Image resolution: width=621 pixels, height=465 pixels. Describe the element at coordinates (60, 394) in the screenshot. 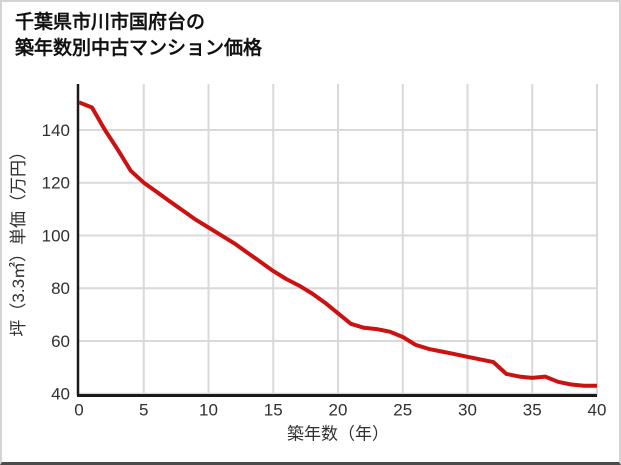

I see `y-tick-label: 40` at that location.